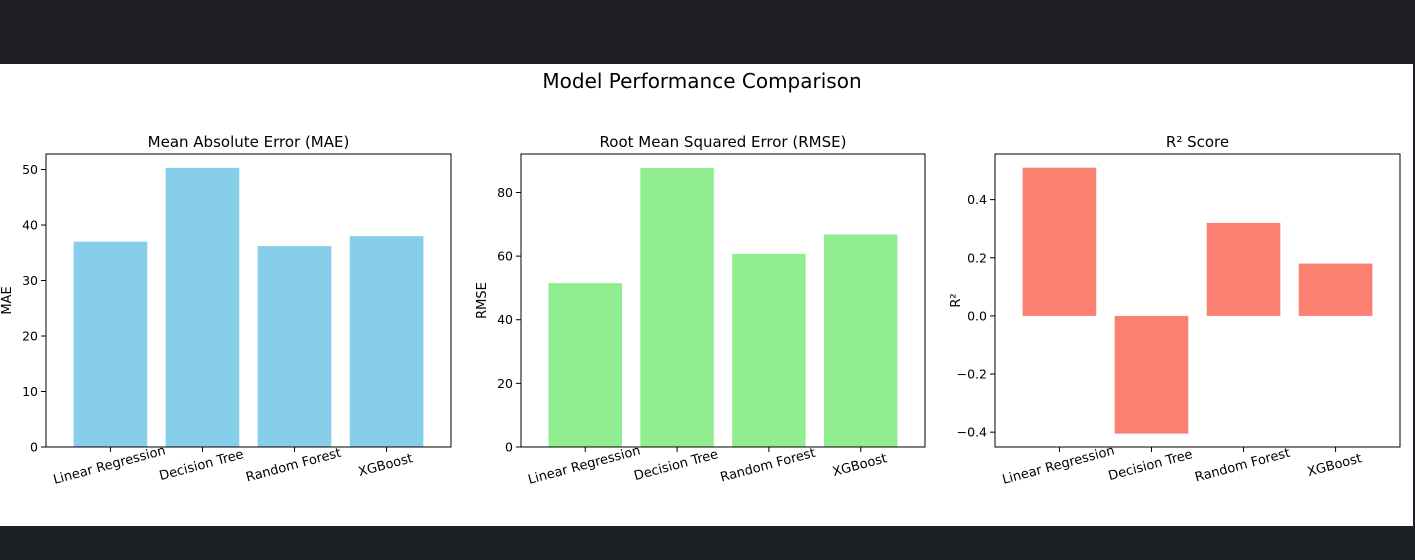  Describe the element at coordinates (972, 374) in the screenshot. I see `y-tick-label: −0.2` at that location.